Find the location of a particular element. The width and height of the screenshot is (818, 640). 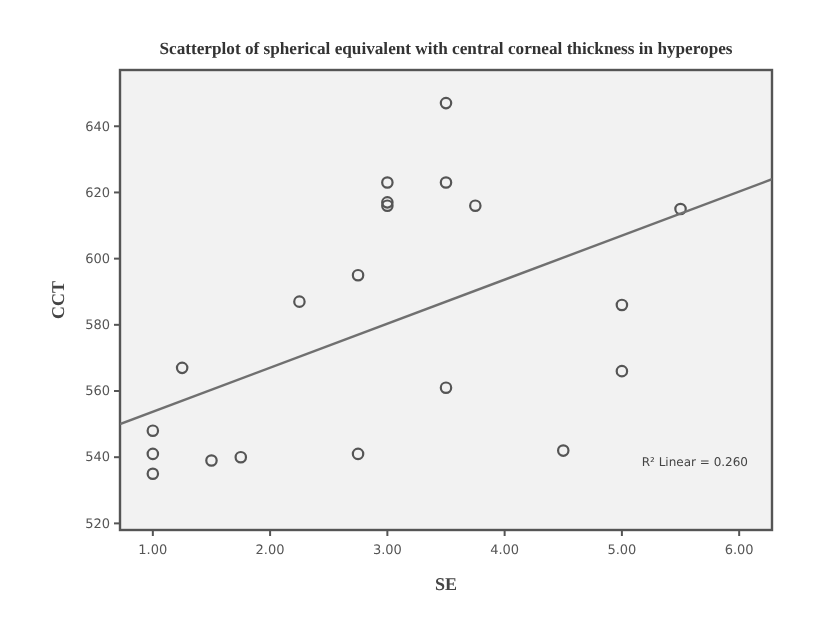

chart-title: Scatterplot of spherical equivalent with central corneal thickness in hyperopes is located at coordinates (446, 48).